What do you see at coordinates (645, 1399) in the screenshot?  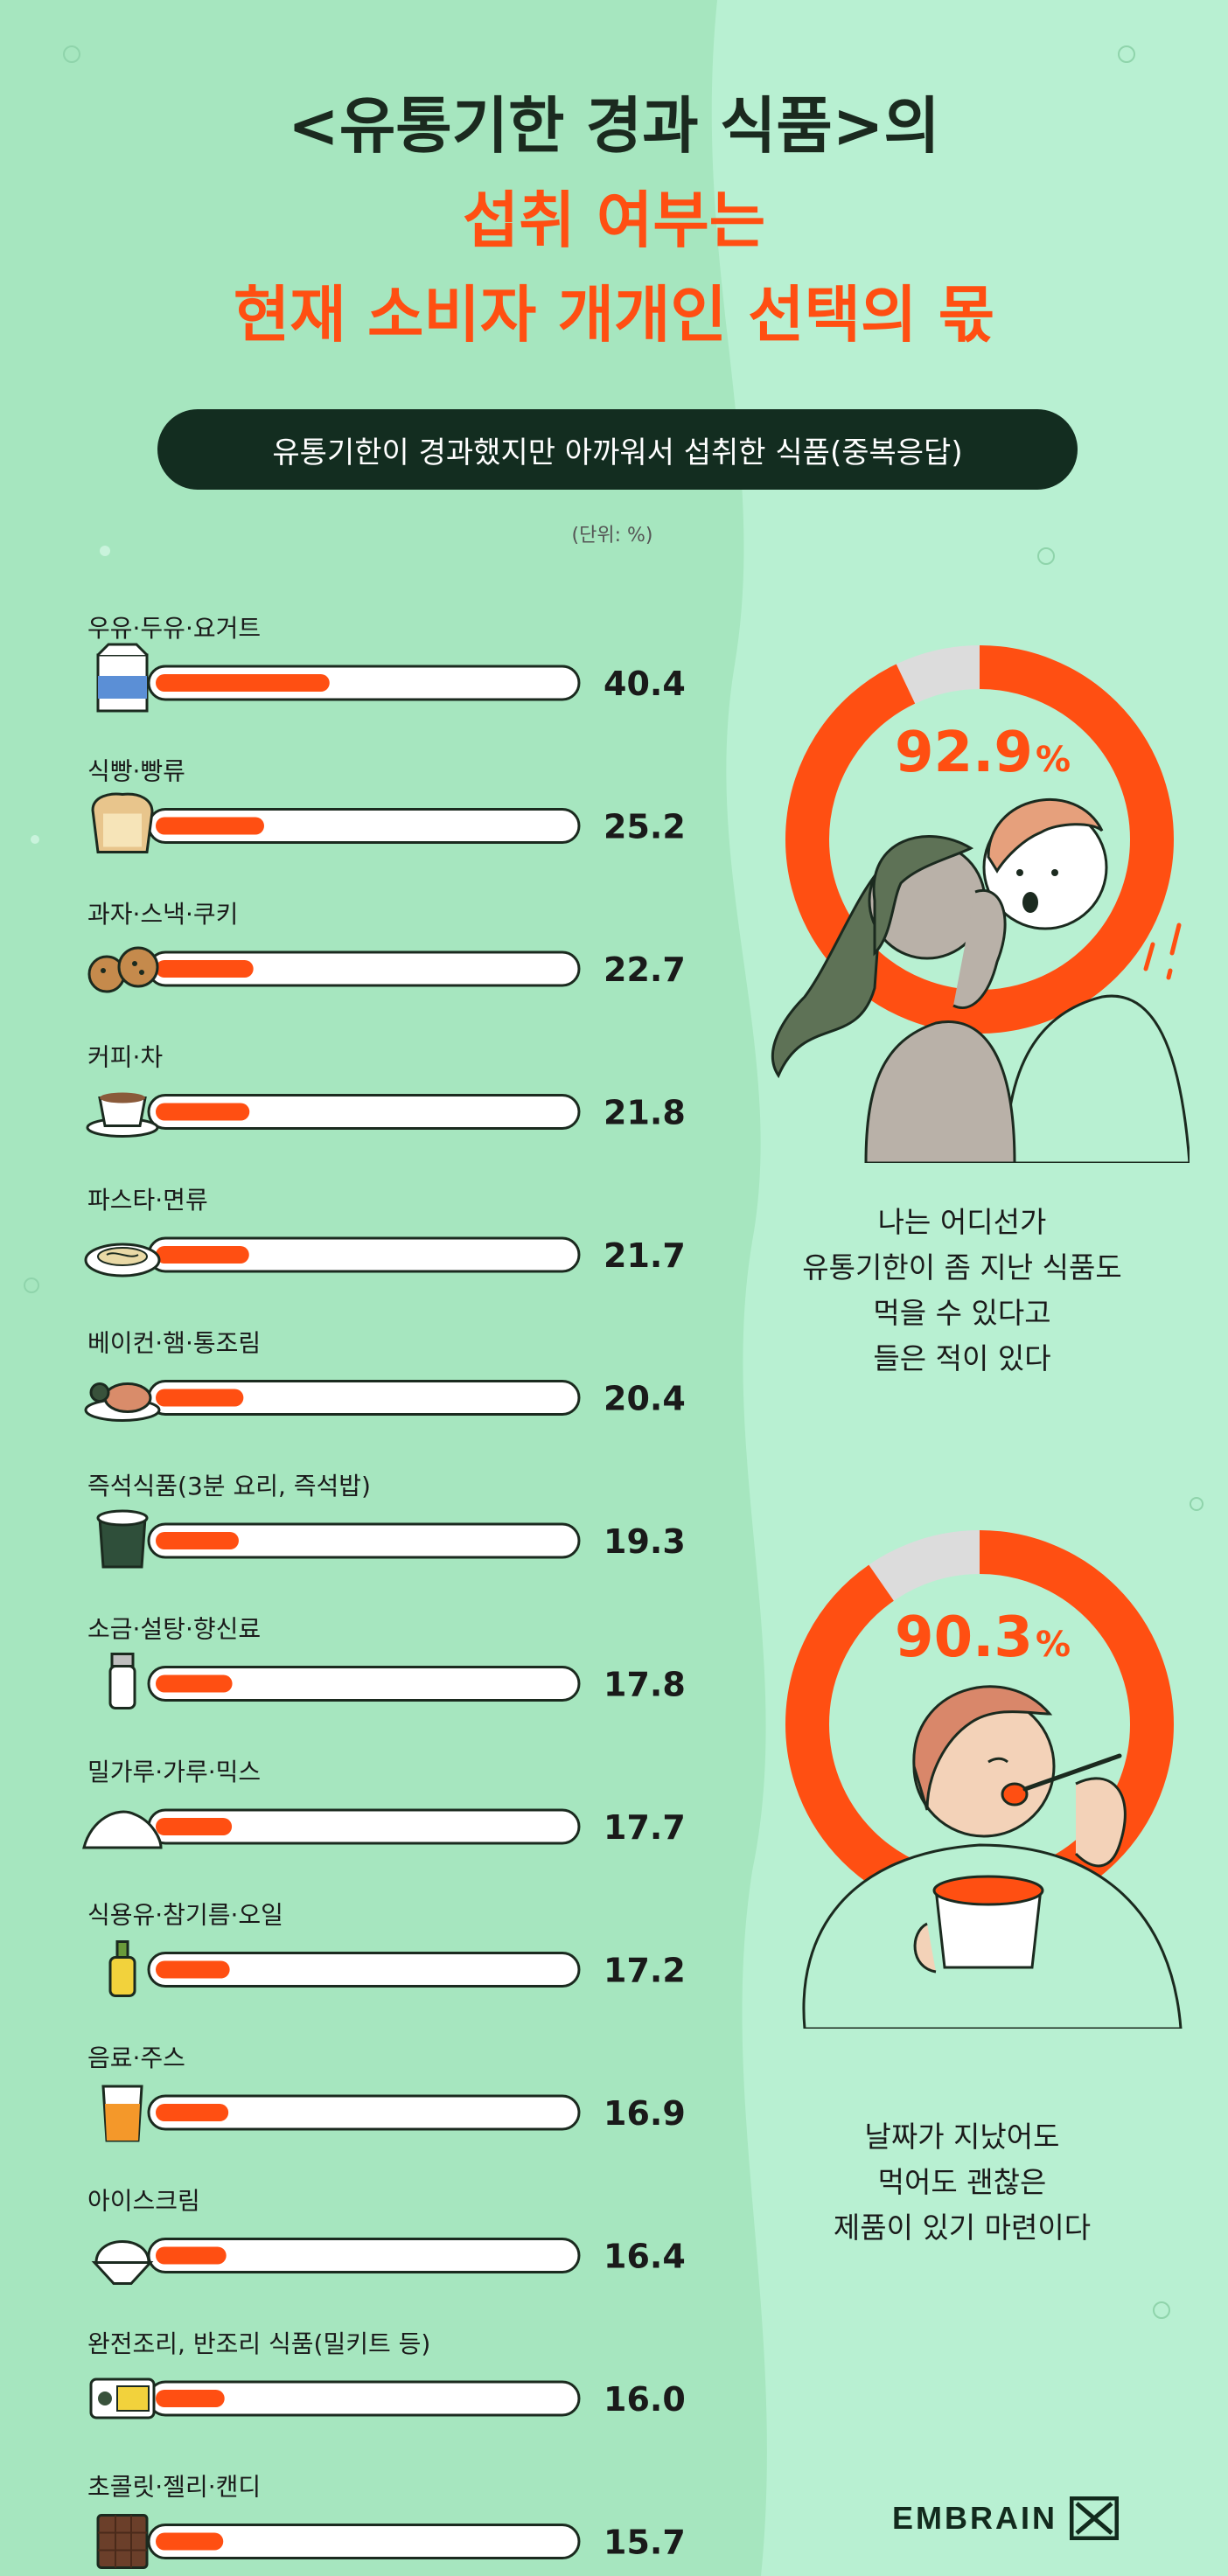 I see `bar-value-label: 20.4` at bounding box center [645, 1399].